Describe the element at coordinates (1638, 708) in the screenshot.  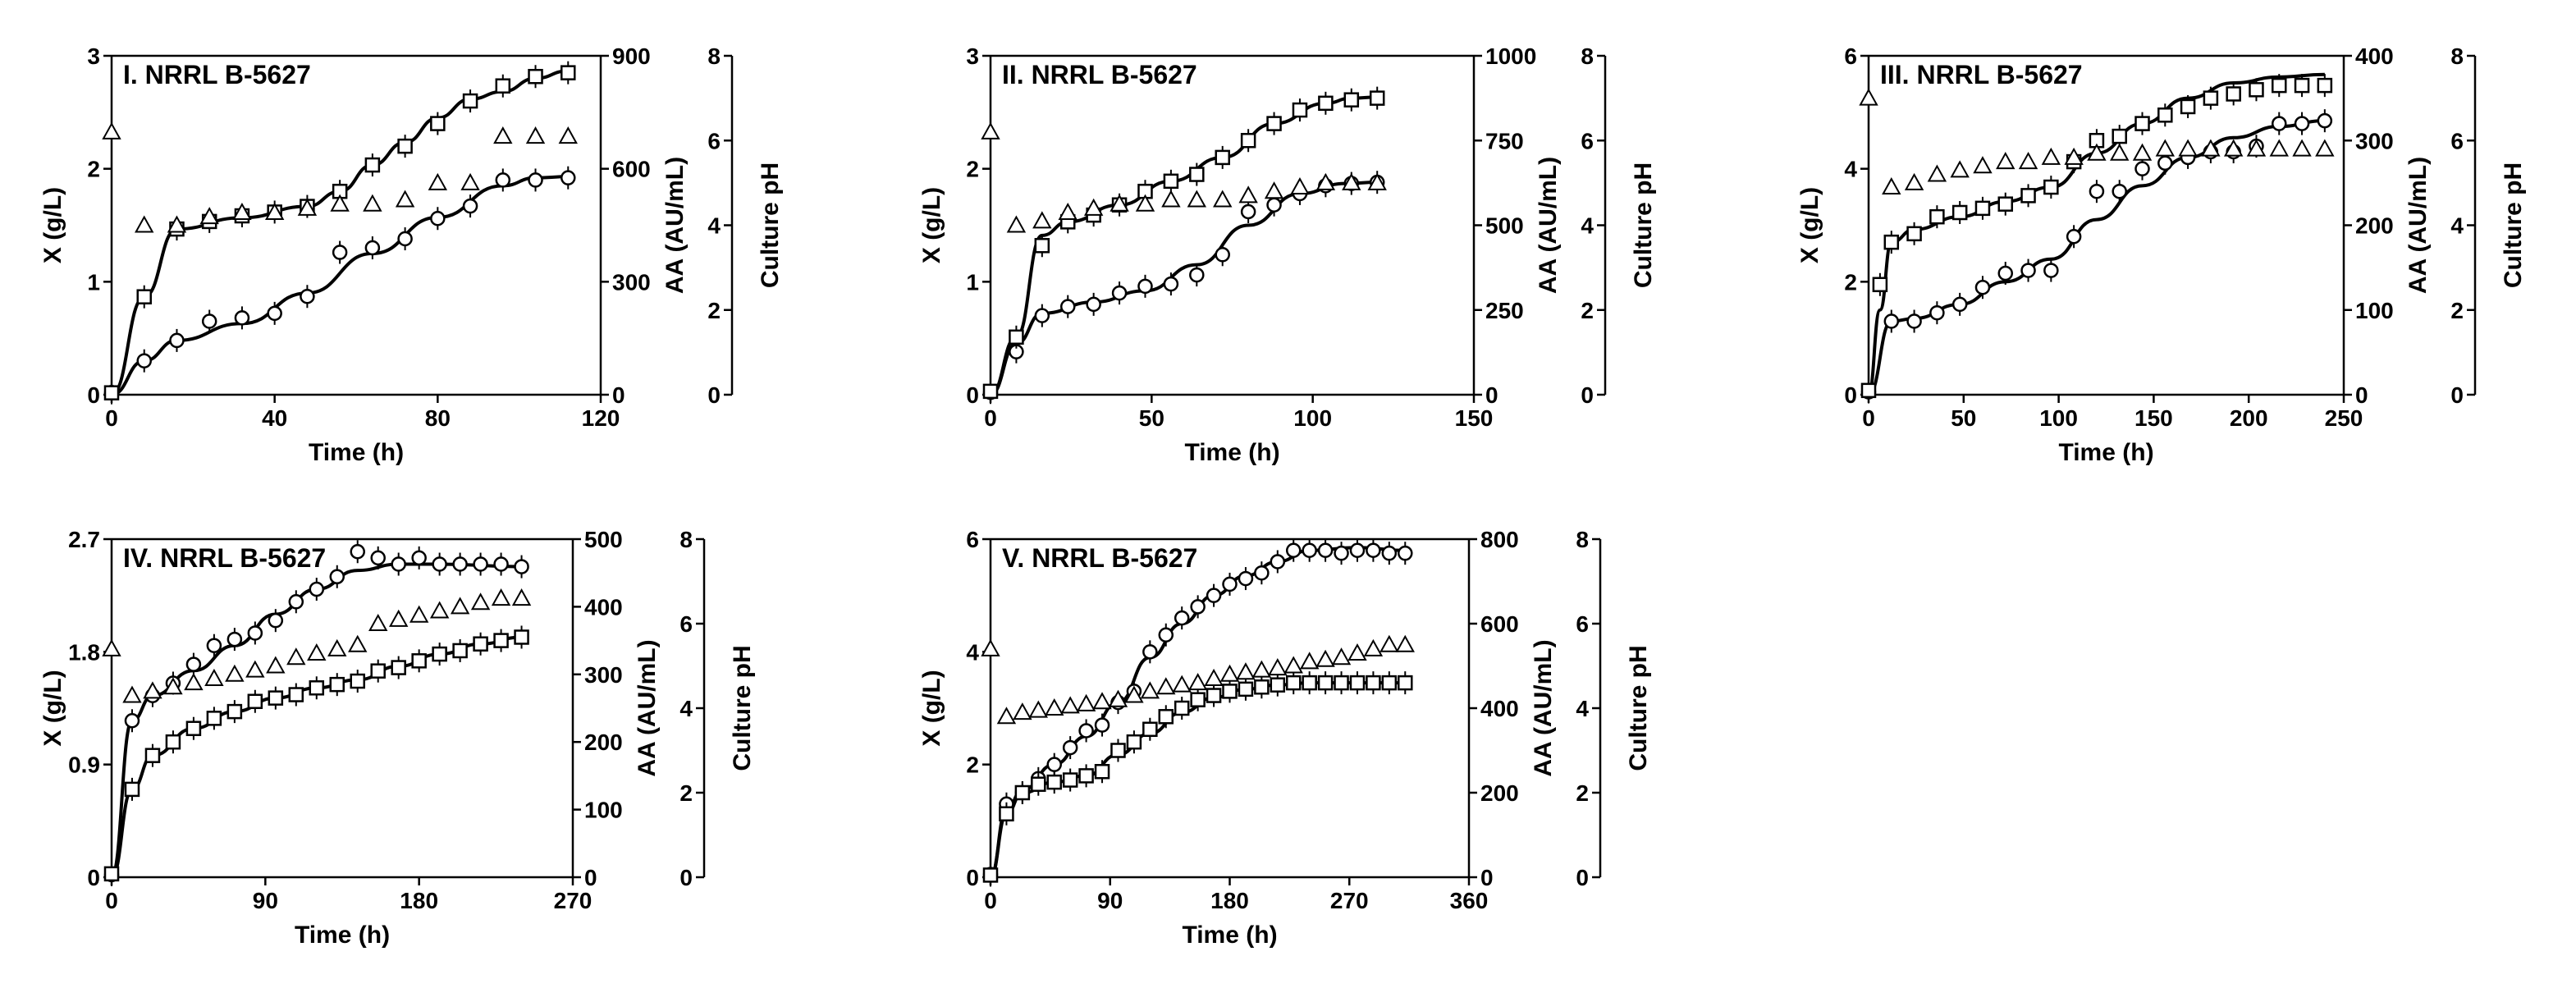
I see `y3-axis-label: Culture pH` at that location.